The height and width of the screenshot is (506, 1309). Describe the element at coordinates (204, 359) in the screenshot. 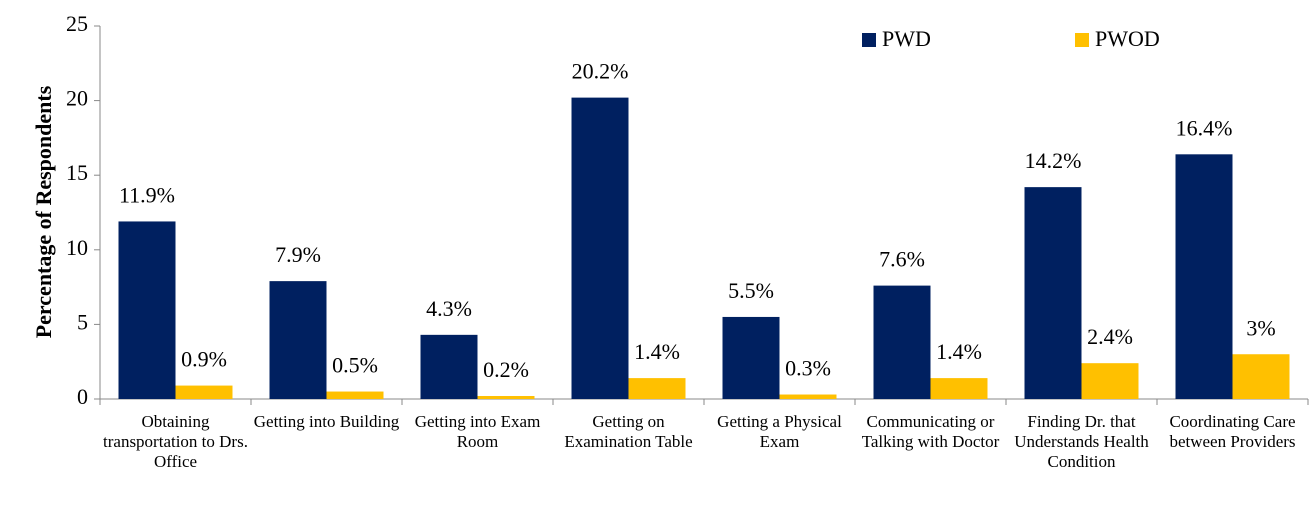

I see `data-label: 0.9%` at that location.